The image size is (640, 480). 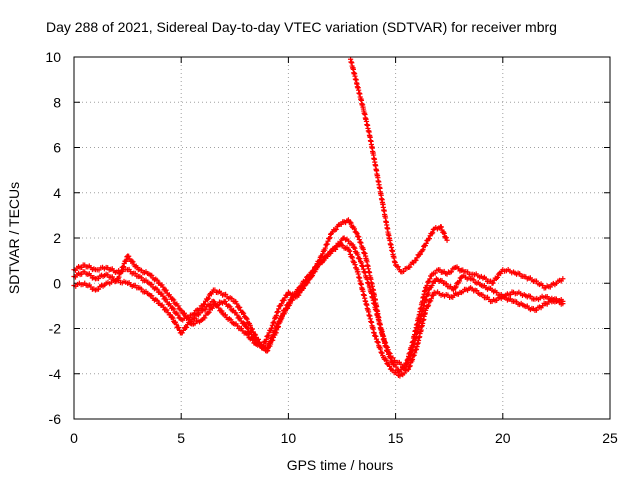 What do you see at coordinates (55, 329) in the screenshot?
I see `y-tick-label: -2` at bounding box center [55, 329].